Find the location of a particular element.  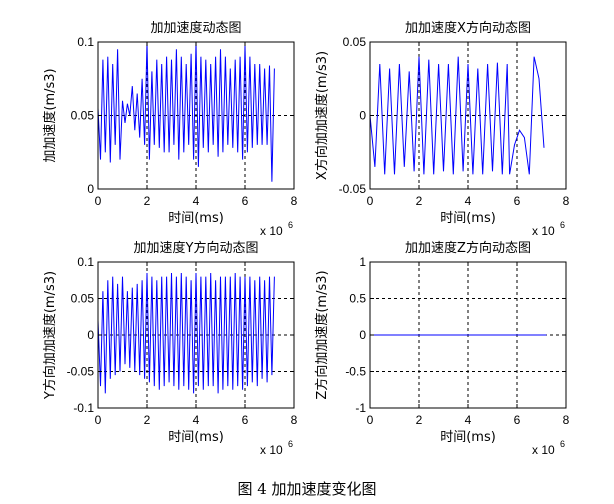

y-tick-label: 1 is located at coordinates (362, 262).